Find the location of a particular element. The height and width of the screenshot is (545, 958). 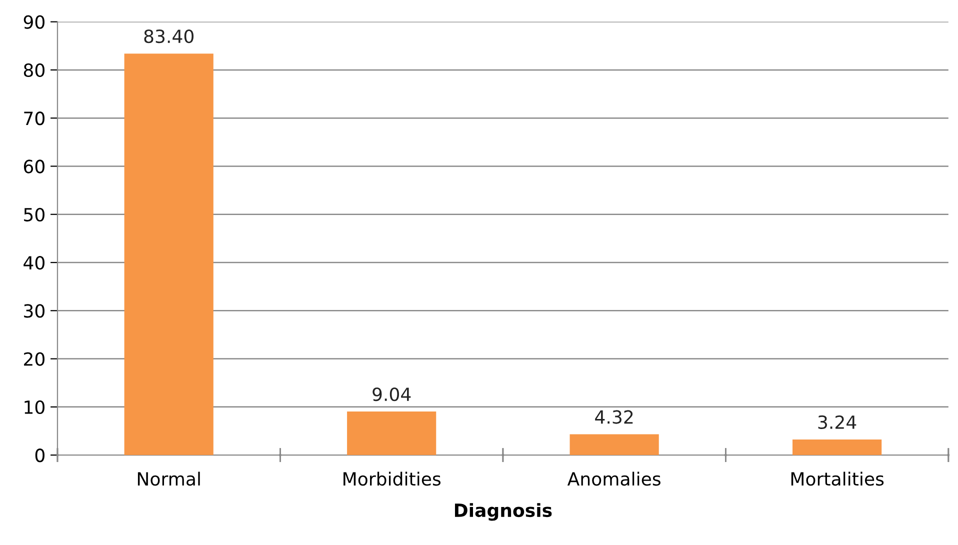

y-tick-label: 60 is located at coordinates (34, 167).